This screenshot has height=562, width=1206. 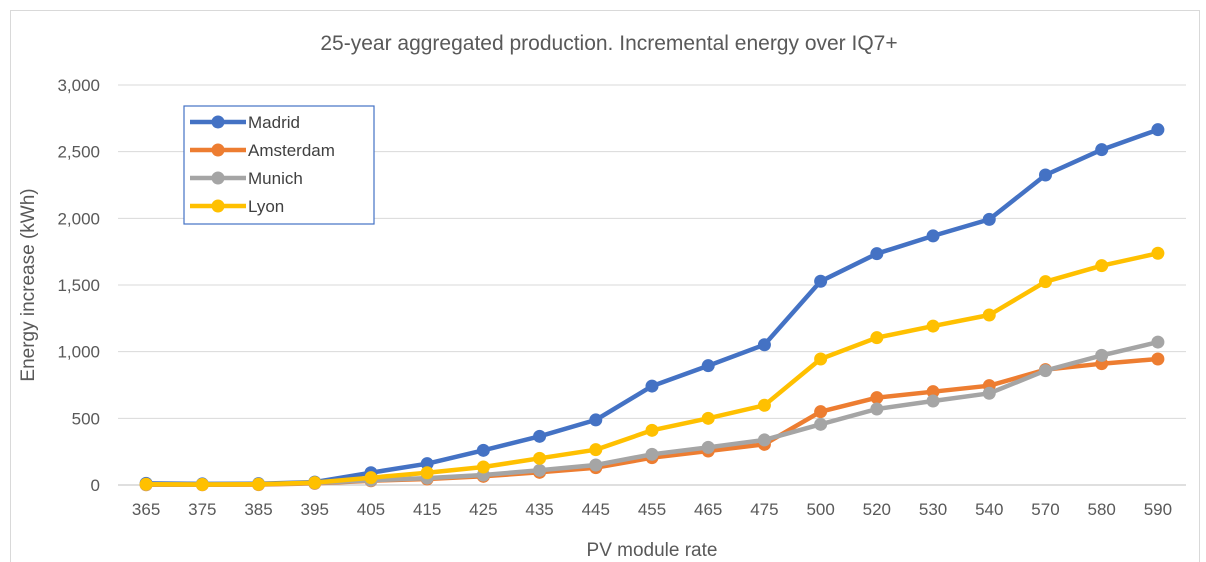 What do you see at coordinates (933, 509) in the screenshot?
I see `x-tick-label: 530` at bounding box center [933, 509].